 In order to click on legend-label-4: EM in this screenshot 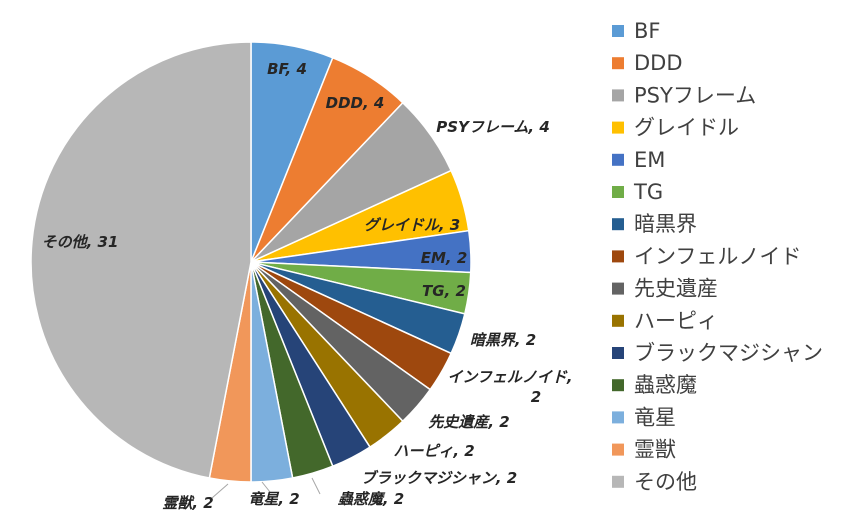, I will do `click(649, 160)`.